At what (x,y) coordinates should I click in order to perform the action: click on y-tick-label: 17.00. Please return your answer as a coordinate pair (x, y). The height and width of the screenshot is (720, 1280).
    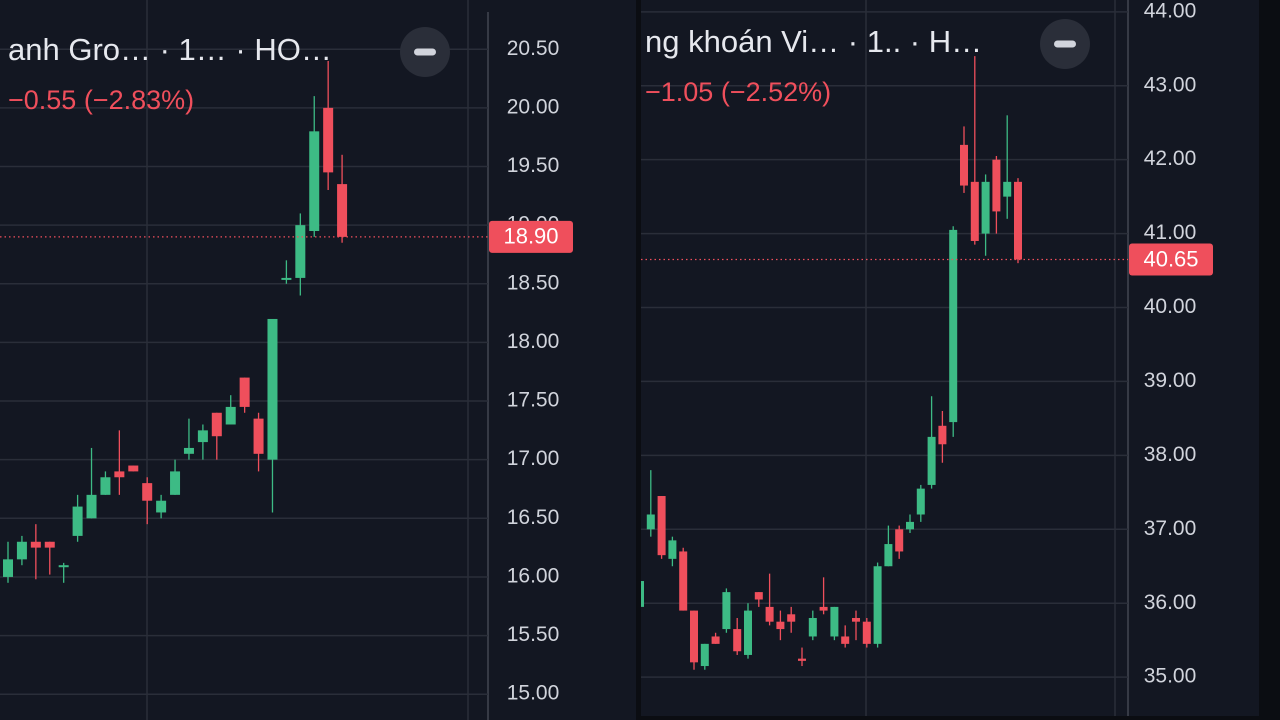
    Looking at the image, I should click on (533, 458).